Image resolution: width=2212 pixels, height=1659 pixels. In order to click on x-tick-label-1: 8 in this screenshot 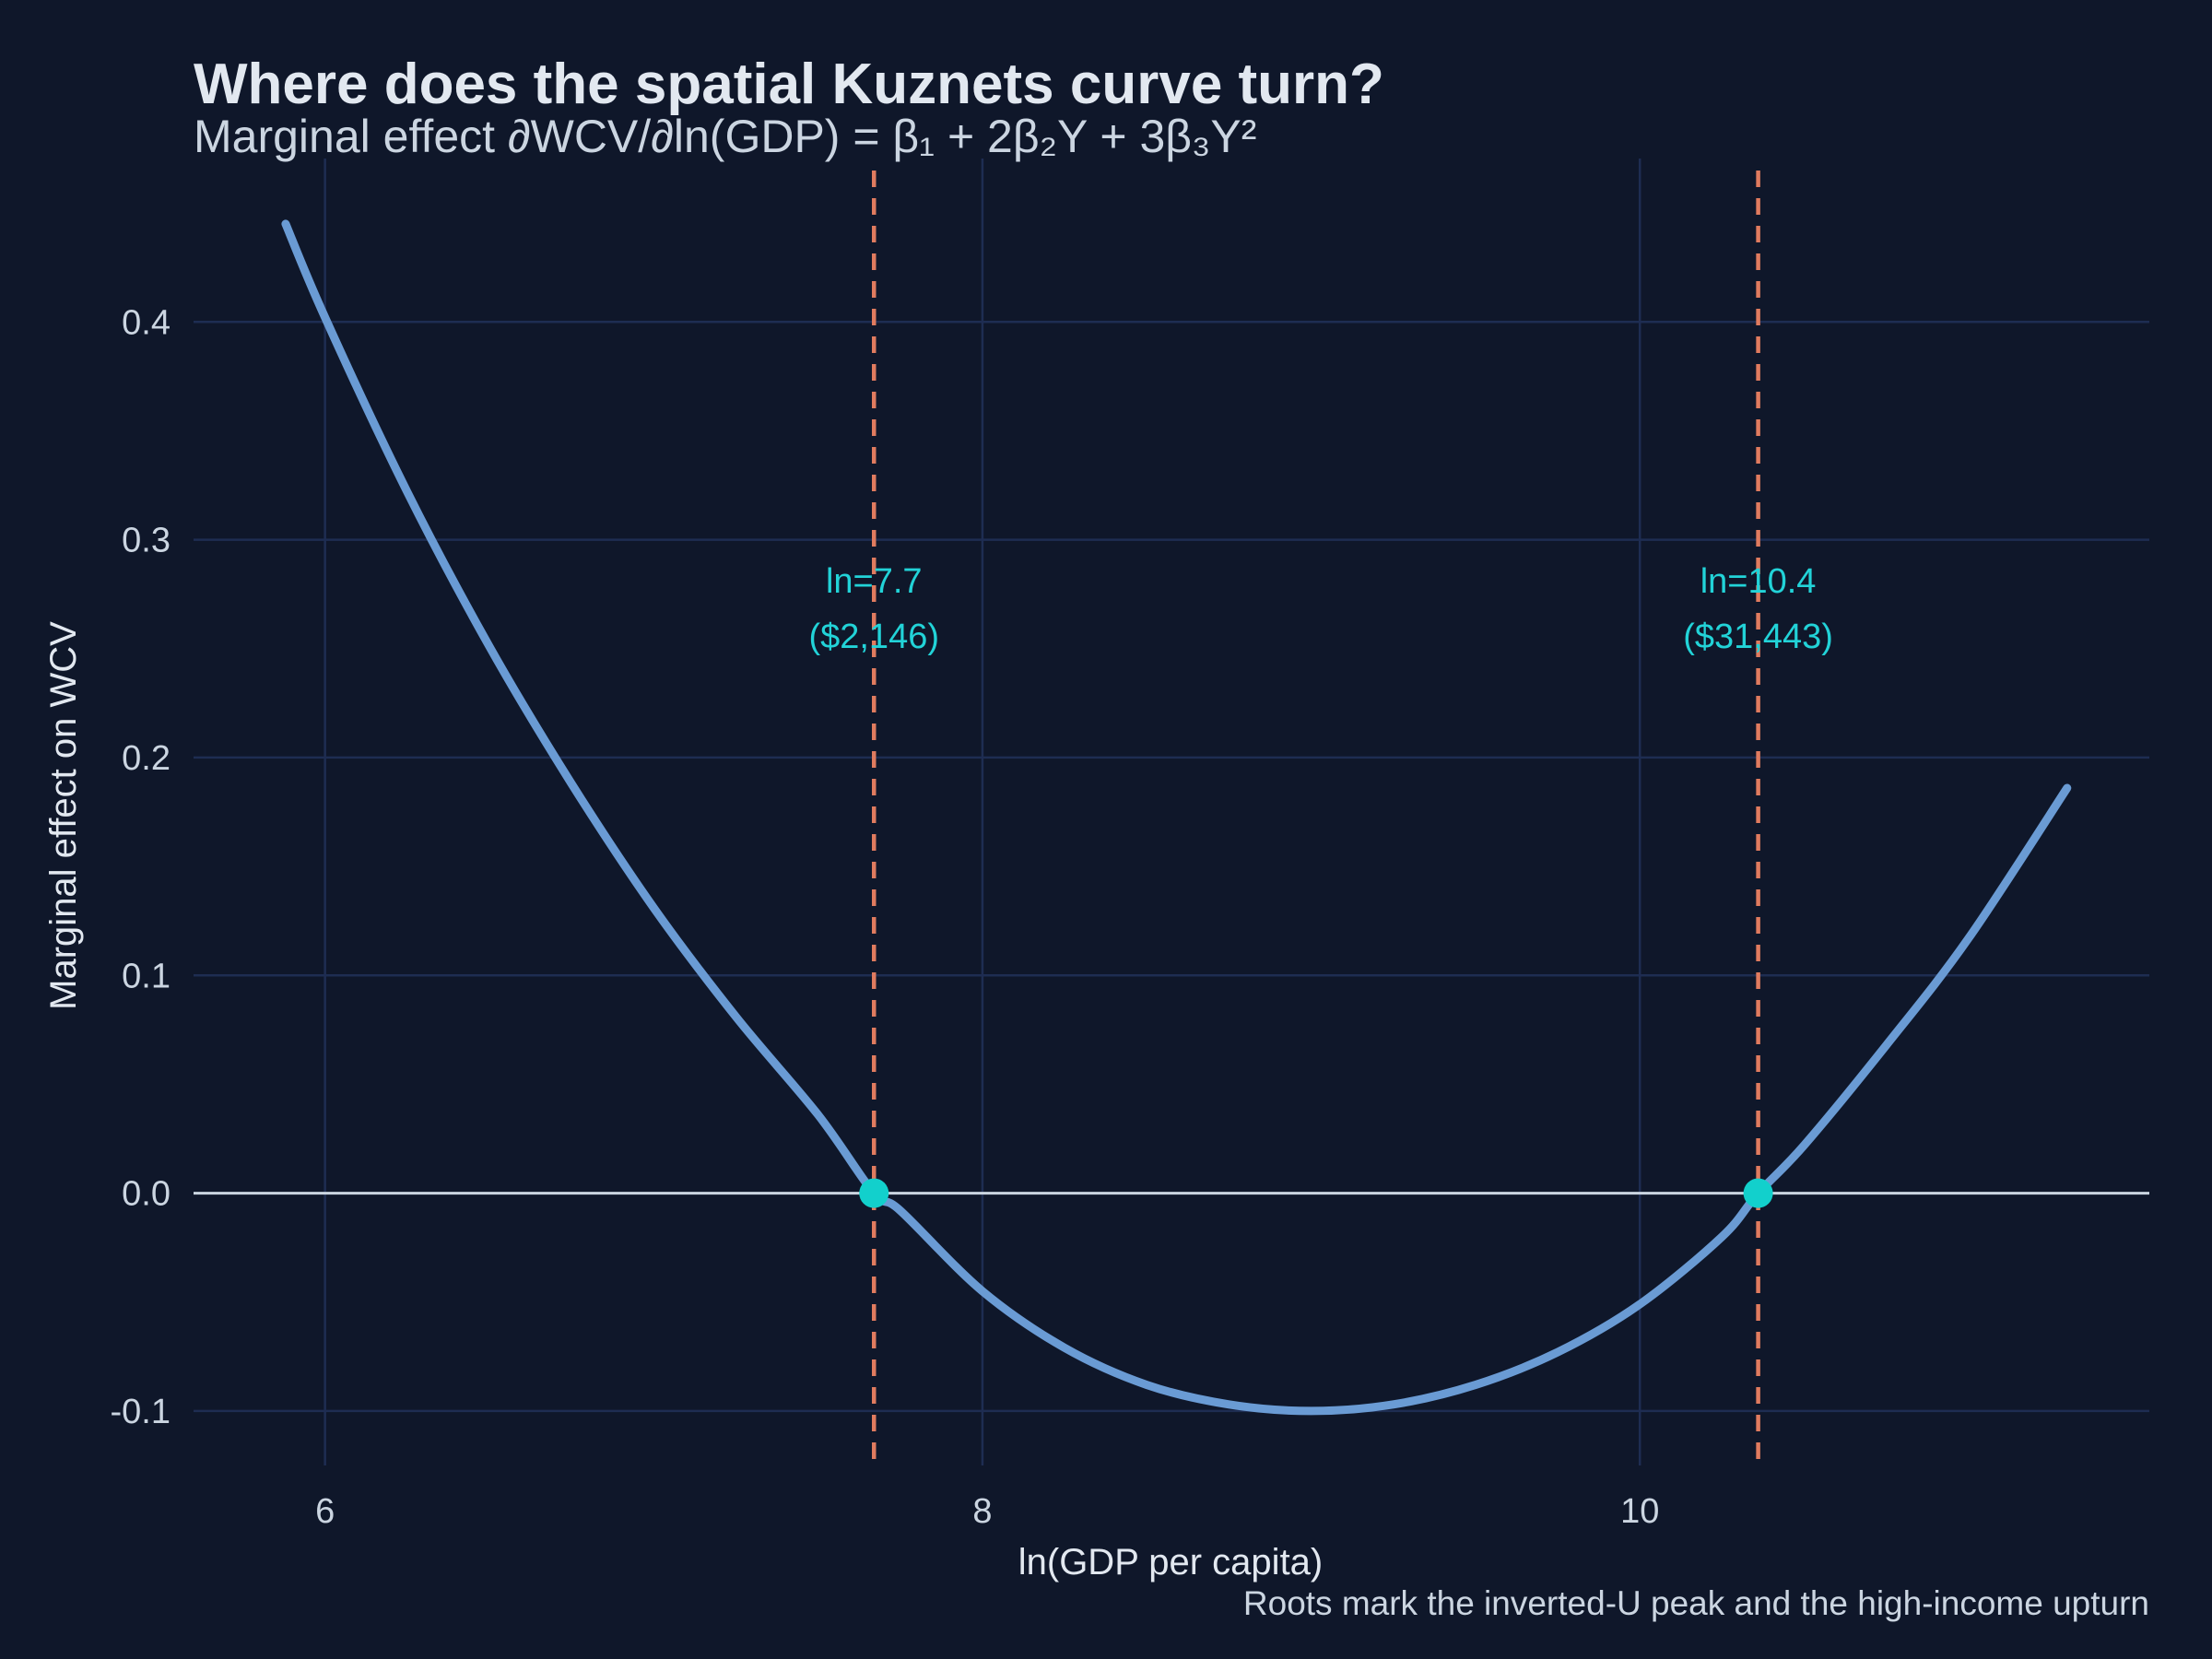, I will do `click(982, 1511)`.